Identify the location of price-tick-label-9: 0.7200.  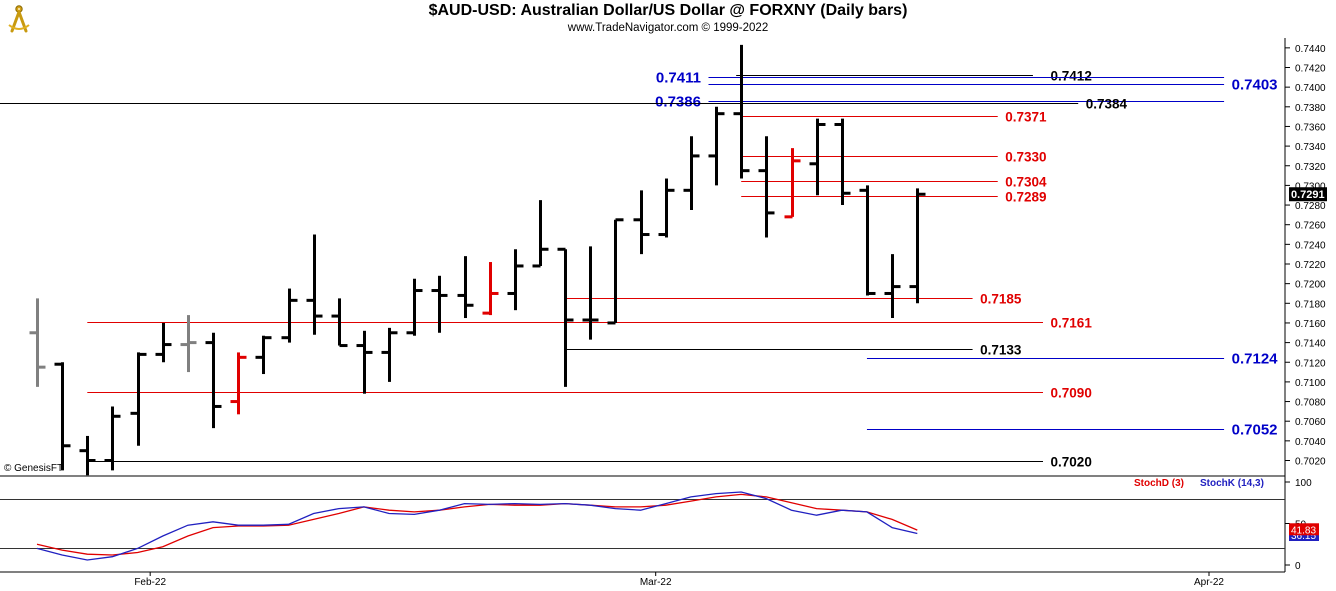
(1310, 285).